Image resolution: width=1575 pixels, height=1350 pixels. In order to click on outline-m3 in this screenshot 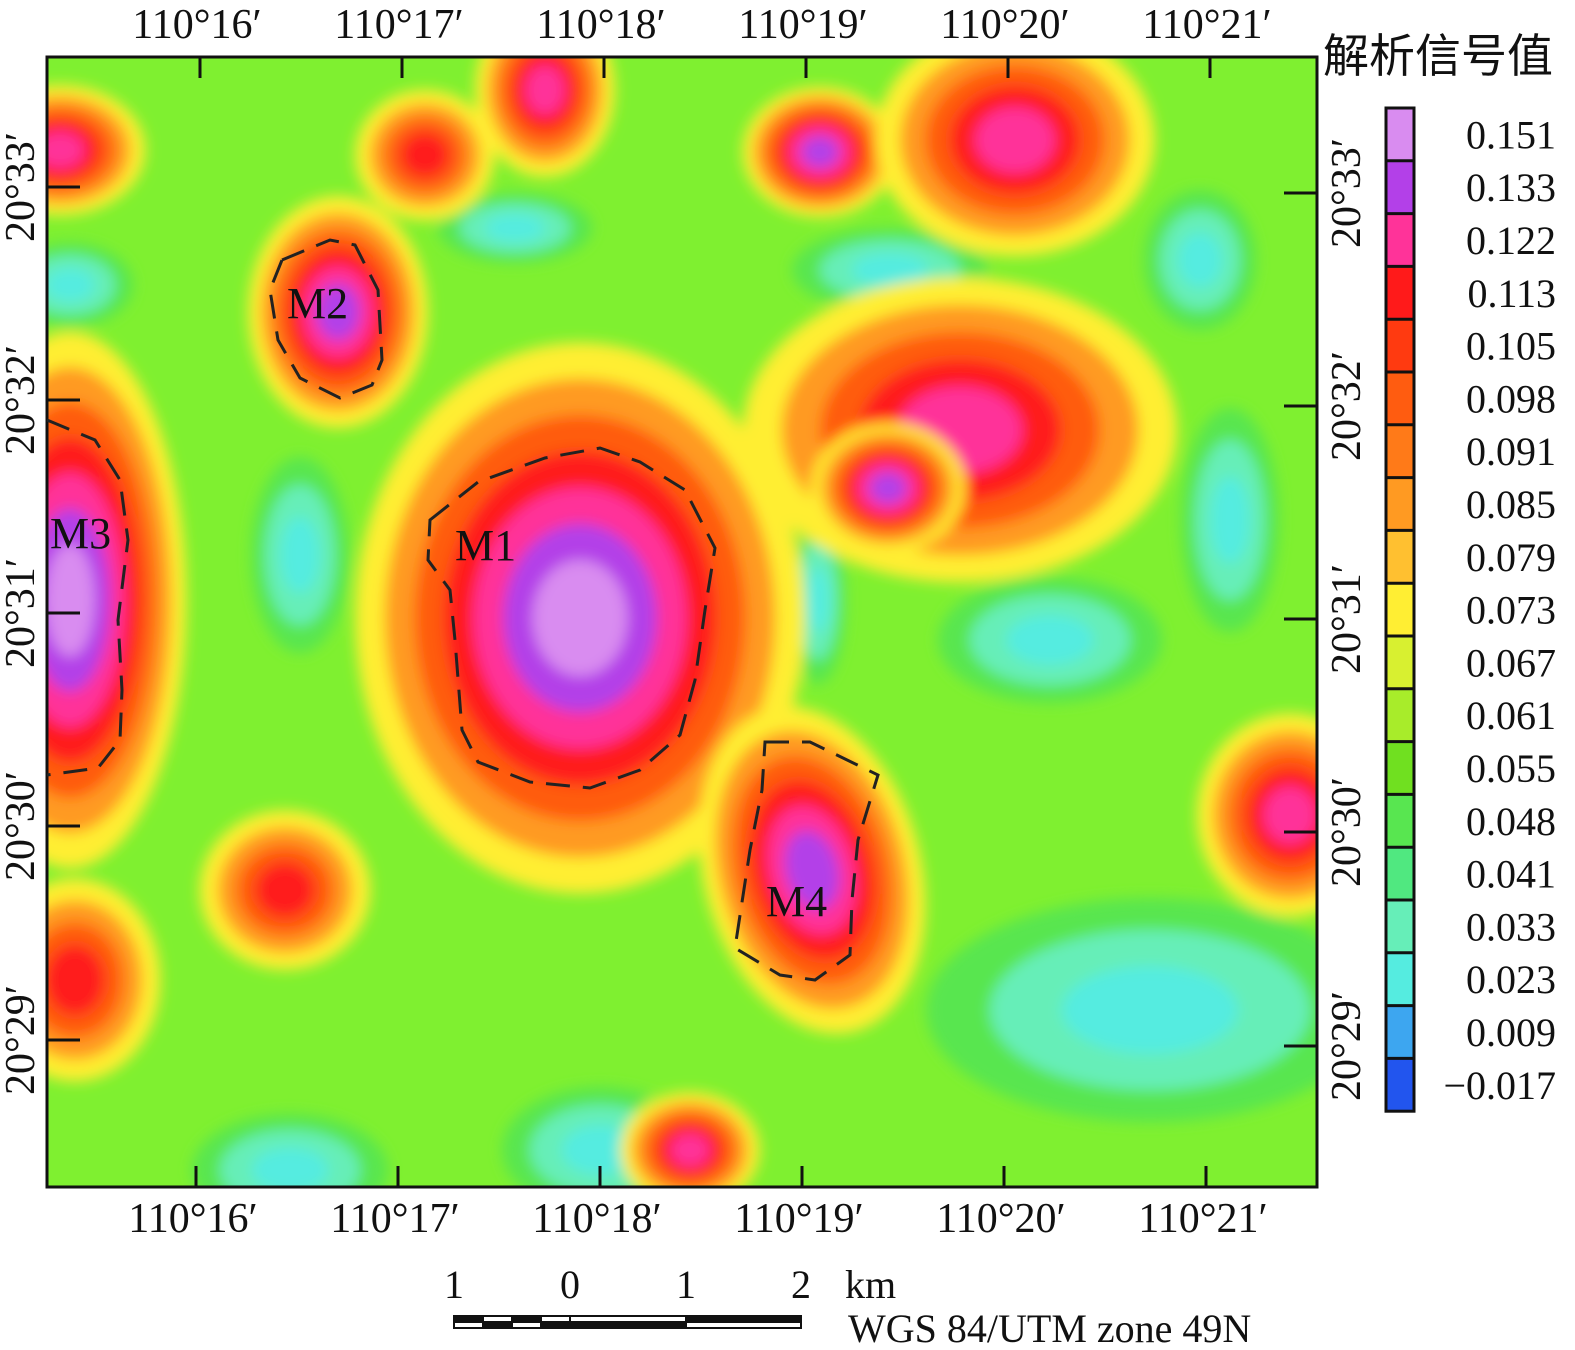, I will do `click(88, 597)`.